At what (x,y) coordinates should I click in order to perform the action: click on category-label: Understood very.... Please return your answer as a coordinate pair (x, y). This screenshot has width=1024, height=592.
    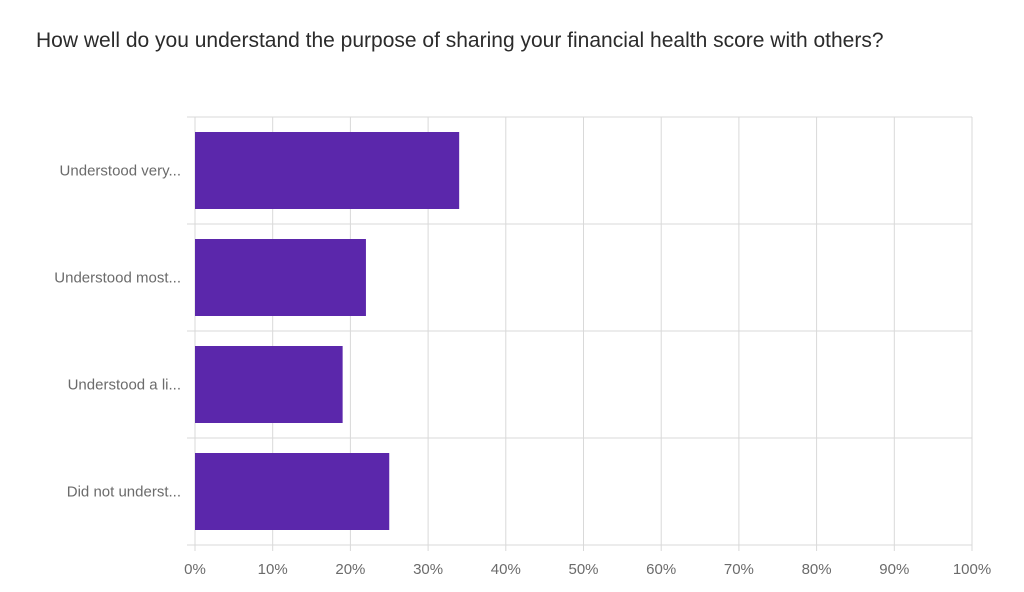
    Looking at the image, I should click on (120, 171).